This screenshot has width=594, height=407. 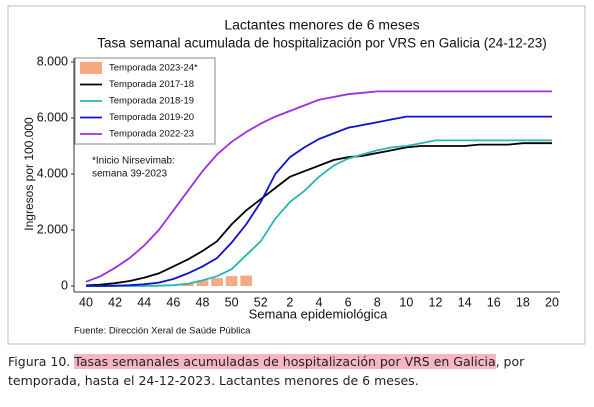 I want to click on annotation: semana 39-2023, so click(x=129, y=174).